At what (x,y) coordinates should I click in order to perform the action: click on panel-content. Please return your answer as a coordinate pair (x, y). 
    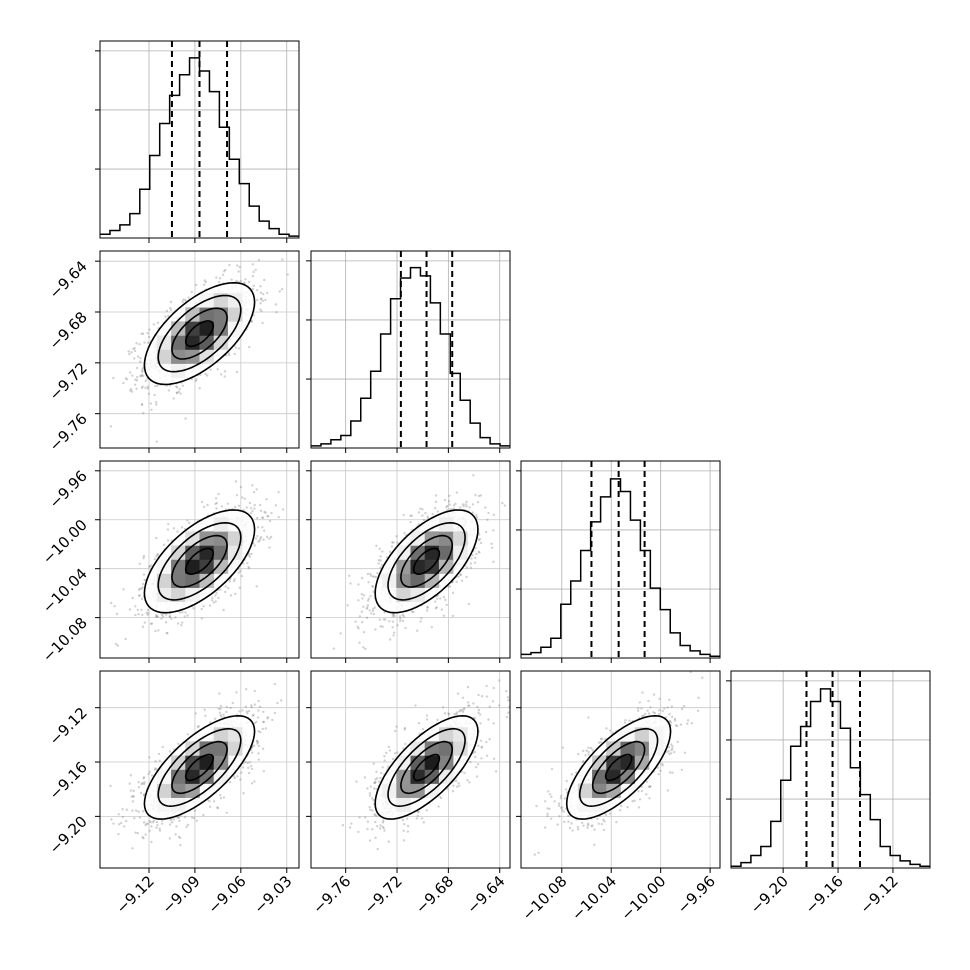
    Looking at the image, I should click on (199, 559).